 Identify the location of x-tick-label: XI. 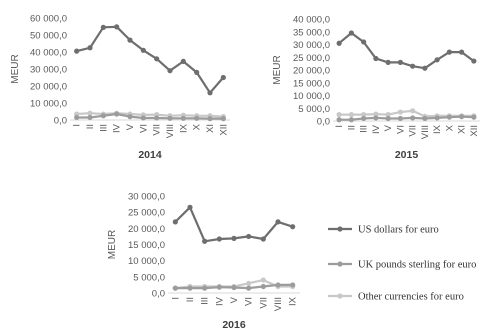
(462, 129).